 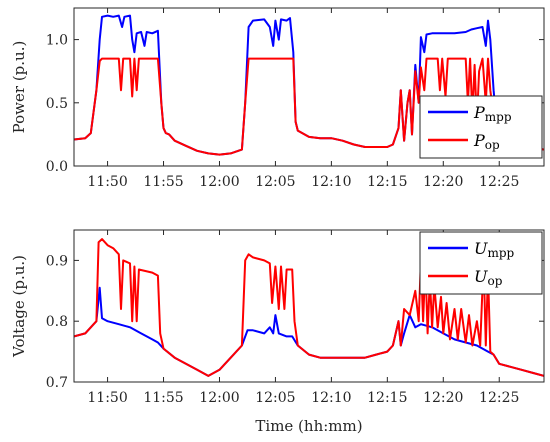 What do you see at coordinates (387, 182) in the screenshot?
I see `power-x-tick-label: 12:15` at bounding box center [387, 182].